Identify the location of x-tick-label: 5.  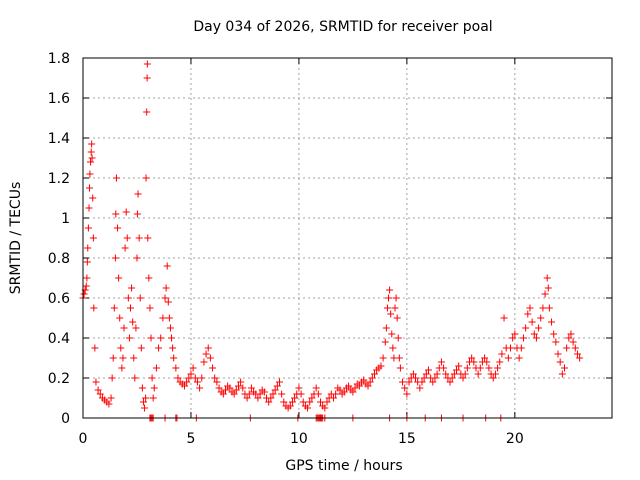
(190, 439).